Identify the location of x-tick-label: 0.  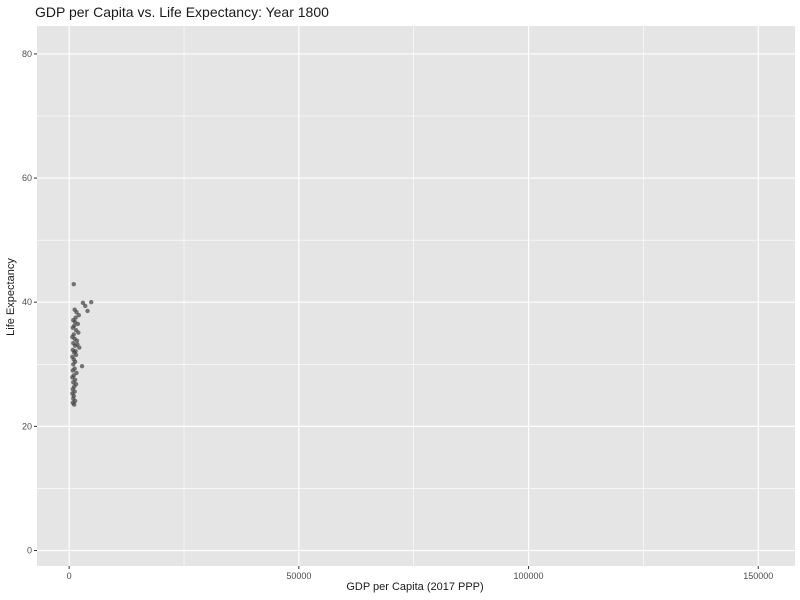
(69, 576).